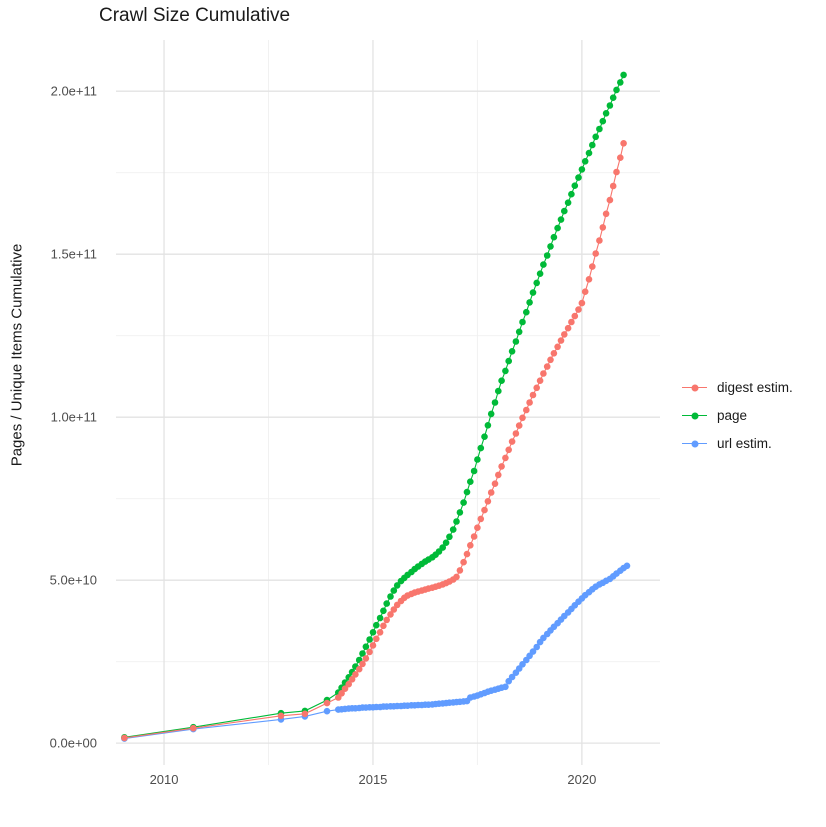 The height and width of the screenshot is (827, 826). What do you see at coordinates (732, 415) in the screenshot?
I see `legend-label: page` at bounding box center [732, 415].